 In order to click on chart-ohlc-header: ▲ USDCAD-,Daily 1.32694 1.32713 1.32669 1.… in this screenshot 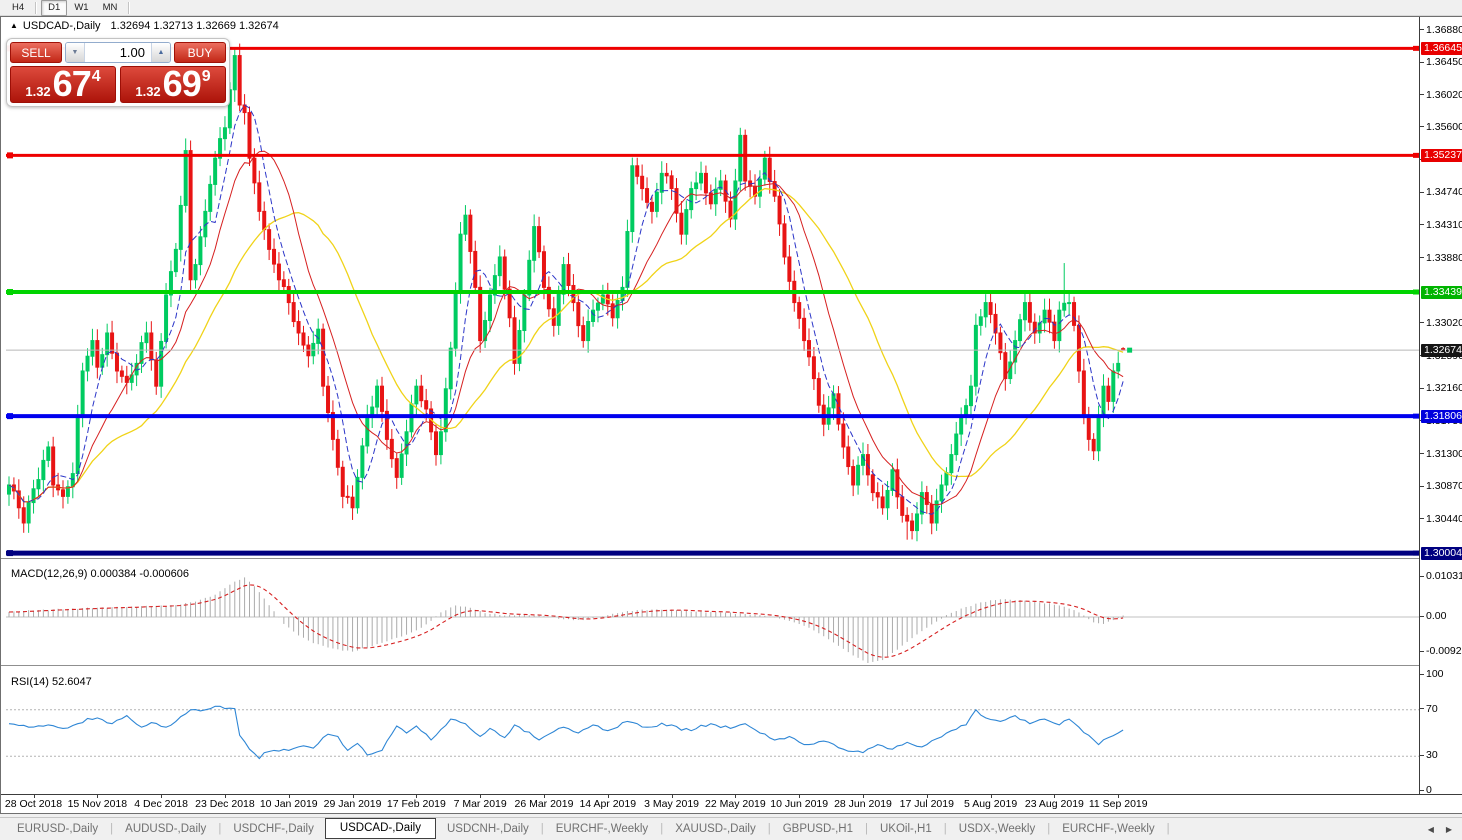, I will do `click(144, 26)`.